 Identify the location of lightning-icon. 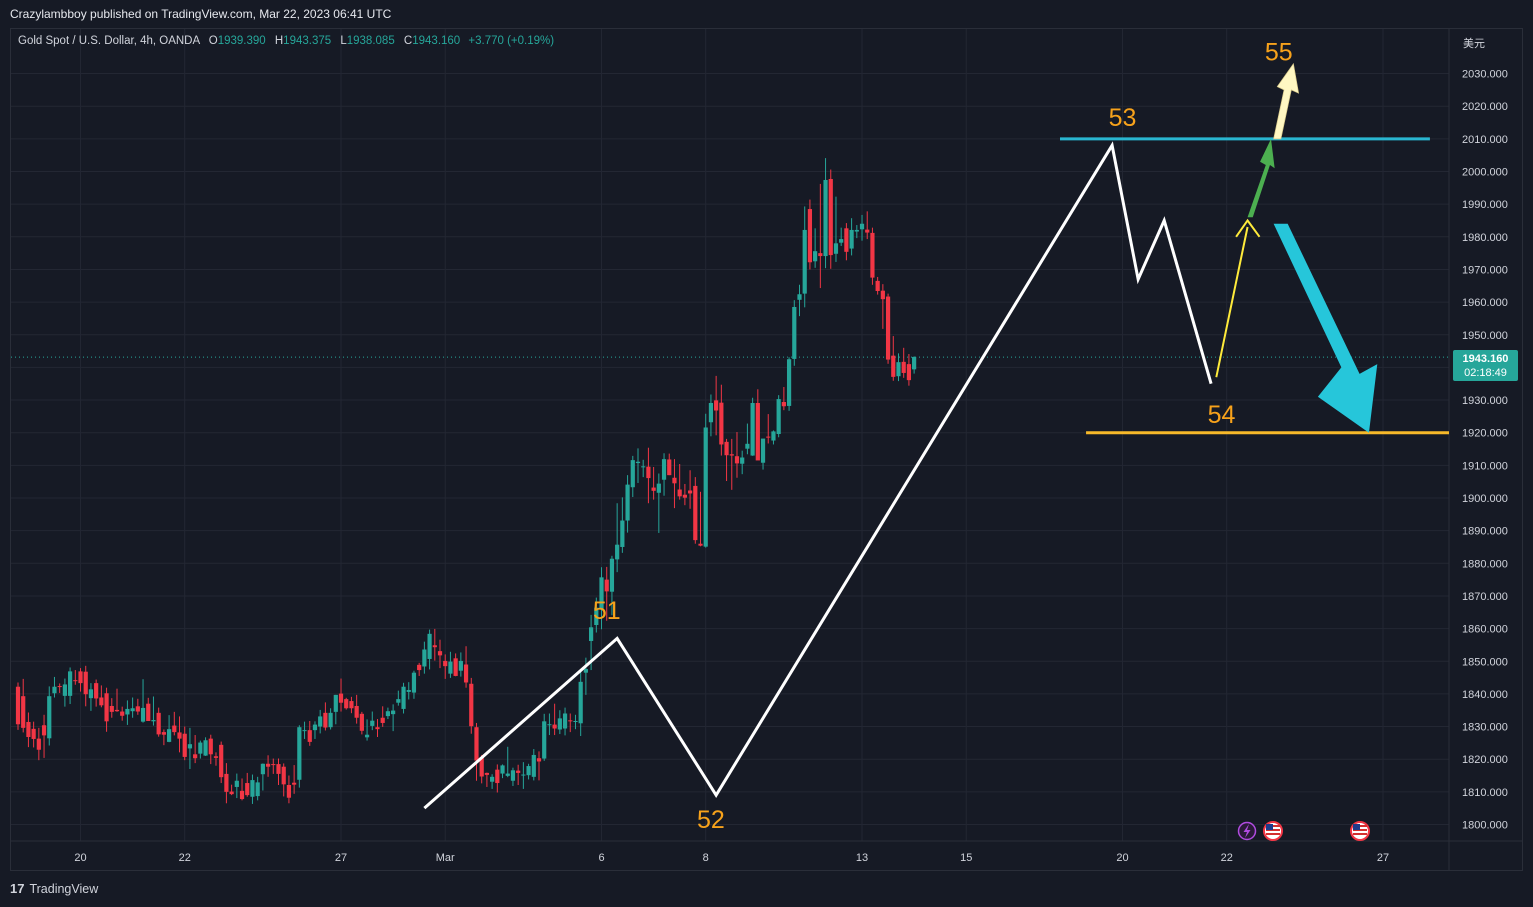
(1247, 831).